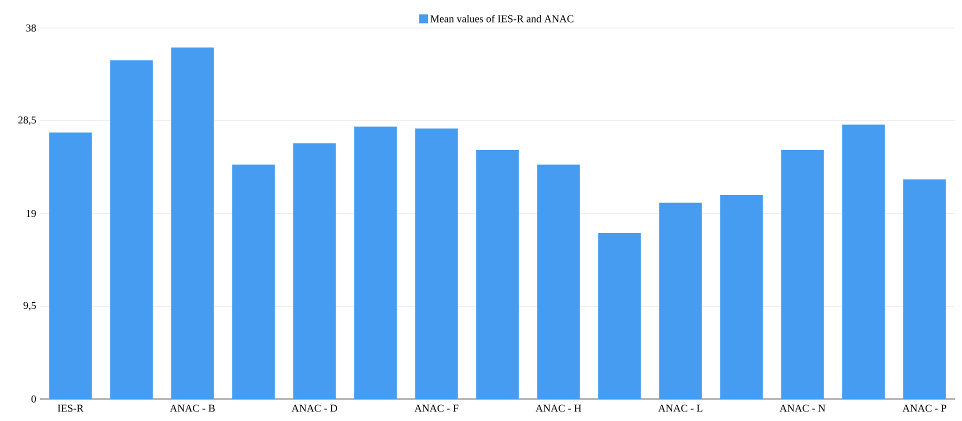  I want to click on y-tick-label: 38, so click(31, 28).